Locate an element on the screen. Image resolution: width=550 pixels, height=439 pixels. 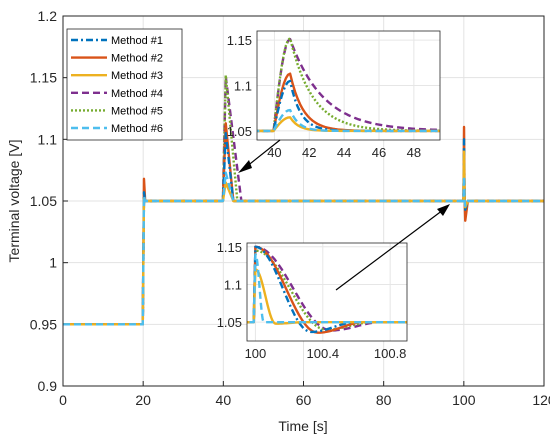
inset-x-tick-label: 42 is located at coordinates (309, 152).